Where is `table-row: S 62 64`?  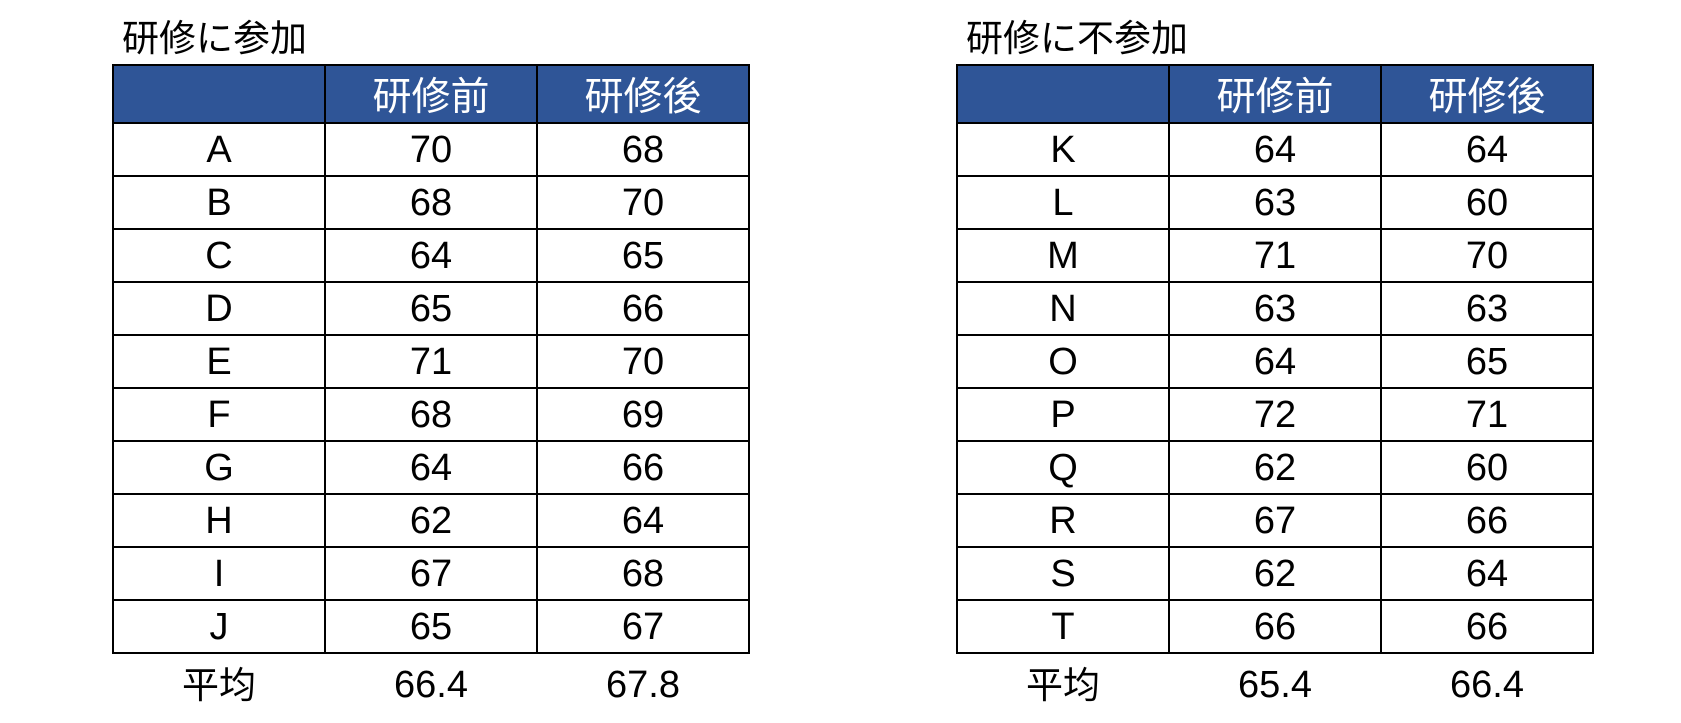 table-row: S 62 64 is located at coordinates (1275, 573).